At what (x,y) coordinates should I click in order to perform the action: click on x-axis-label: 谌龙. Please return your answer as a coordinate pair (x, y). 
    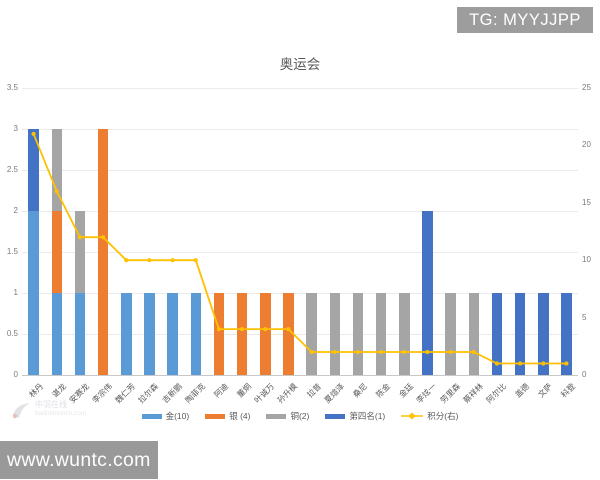
    Looking at the image, I should click on (59, 390).